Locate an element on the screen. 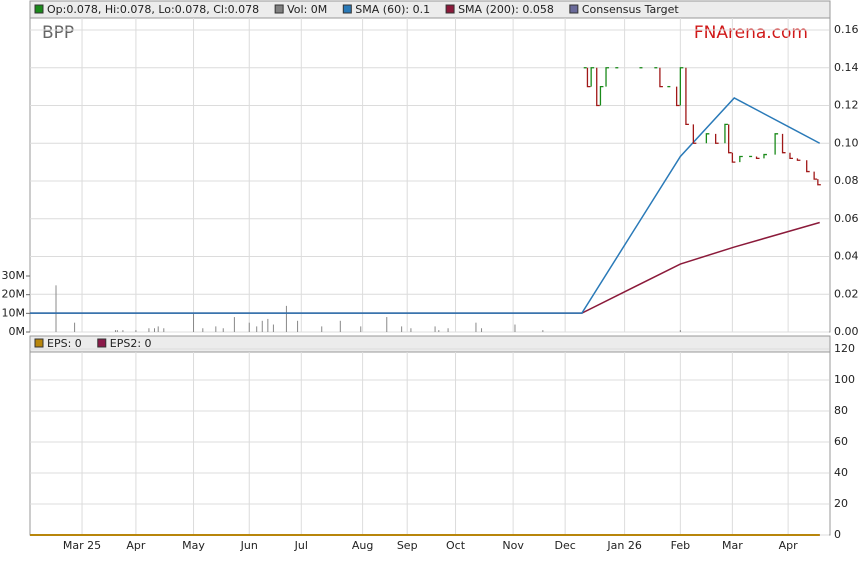  x-tick-label: Jun is located at coordinates (249, 545).